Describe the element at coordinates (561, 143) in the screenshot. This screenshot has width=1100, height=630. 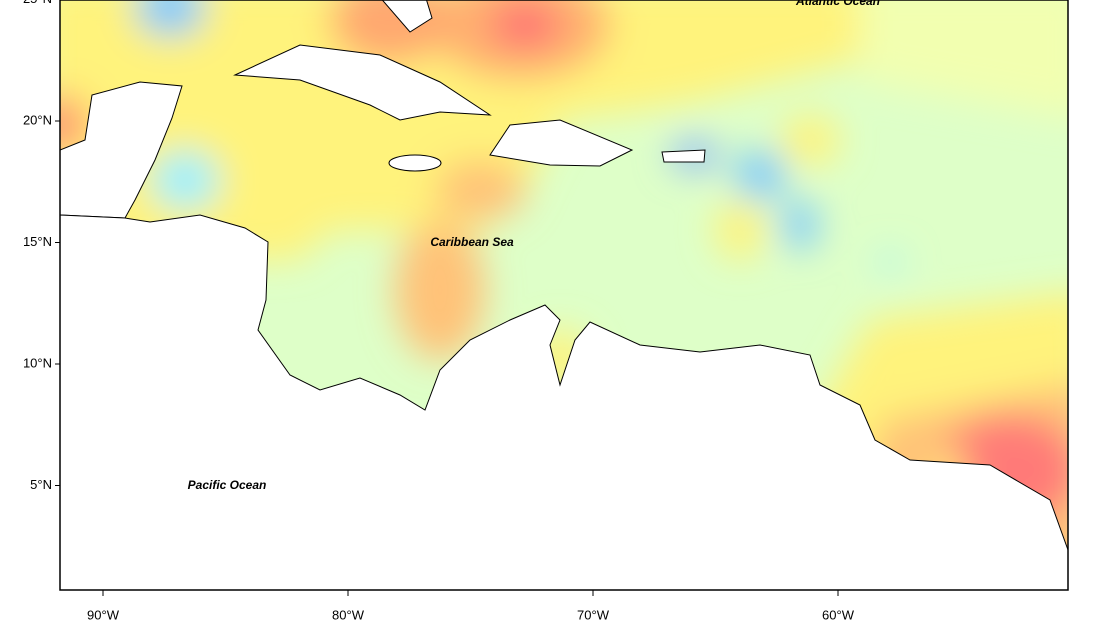
I see `hispaniola` at that location.